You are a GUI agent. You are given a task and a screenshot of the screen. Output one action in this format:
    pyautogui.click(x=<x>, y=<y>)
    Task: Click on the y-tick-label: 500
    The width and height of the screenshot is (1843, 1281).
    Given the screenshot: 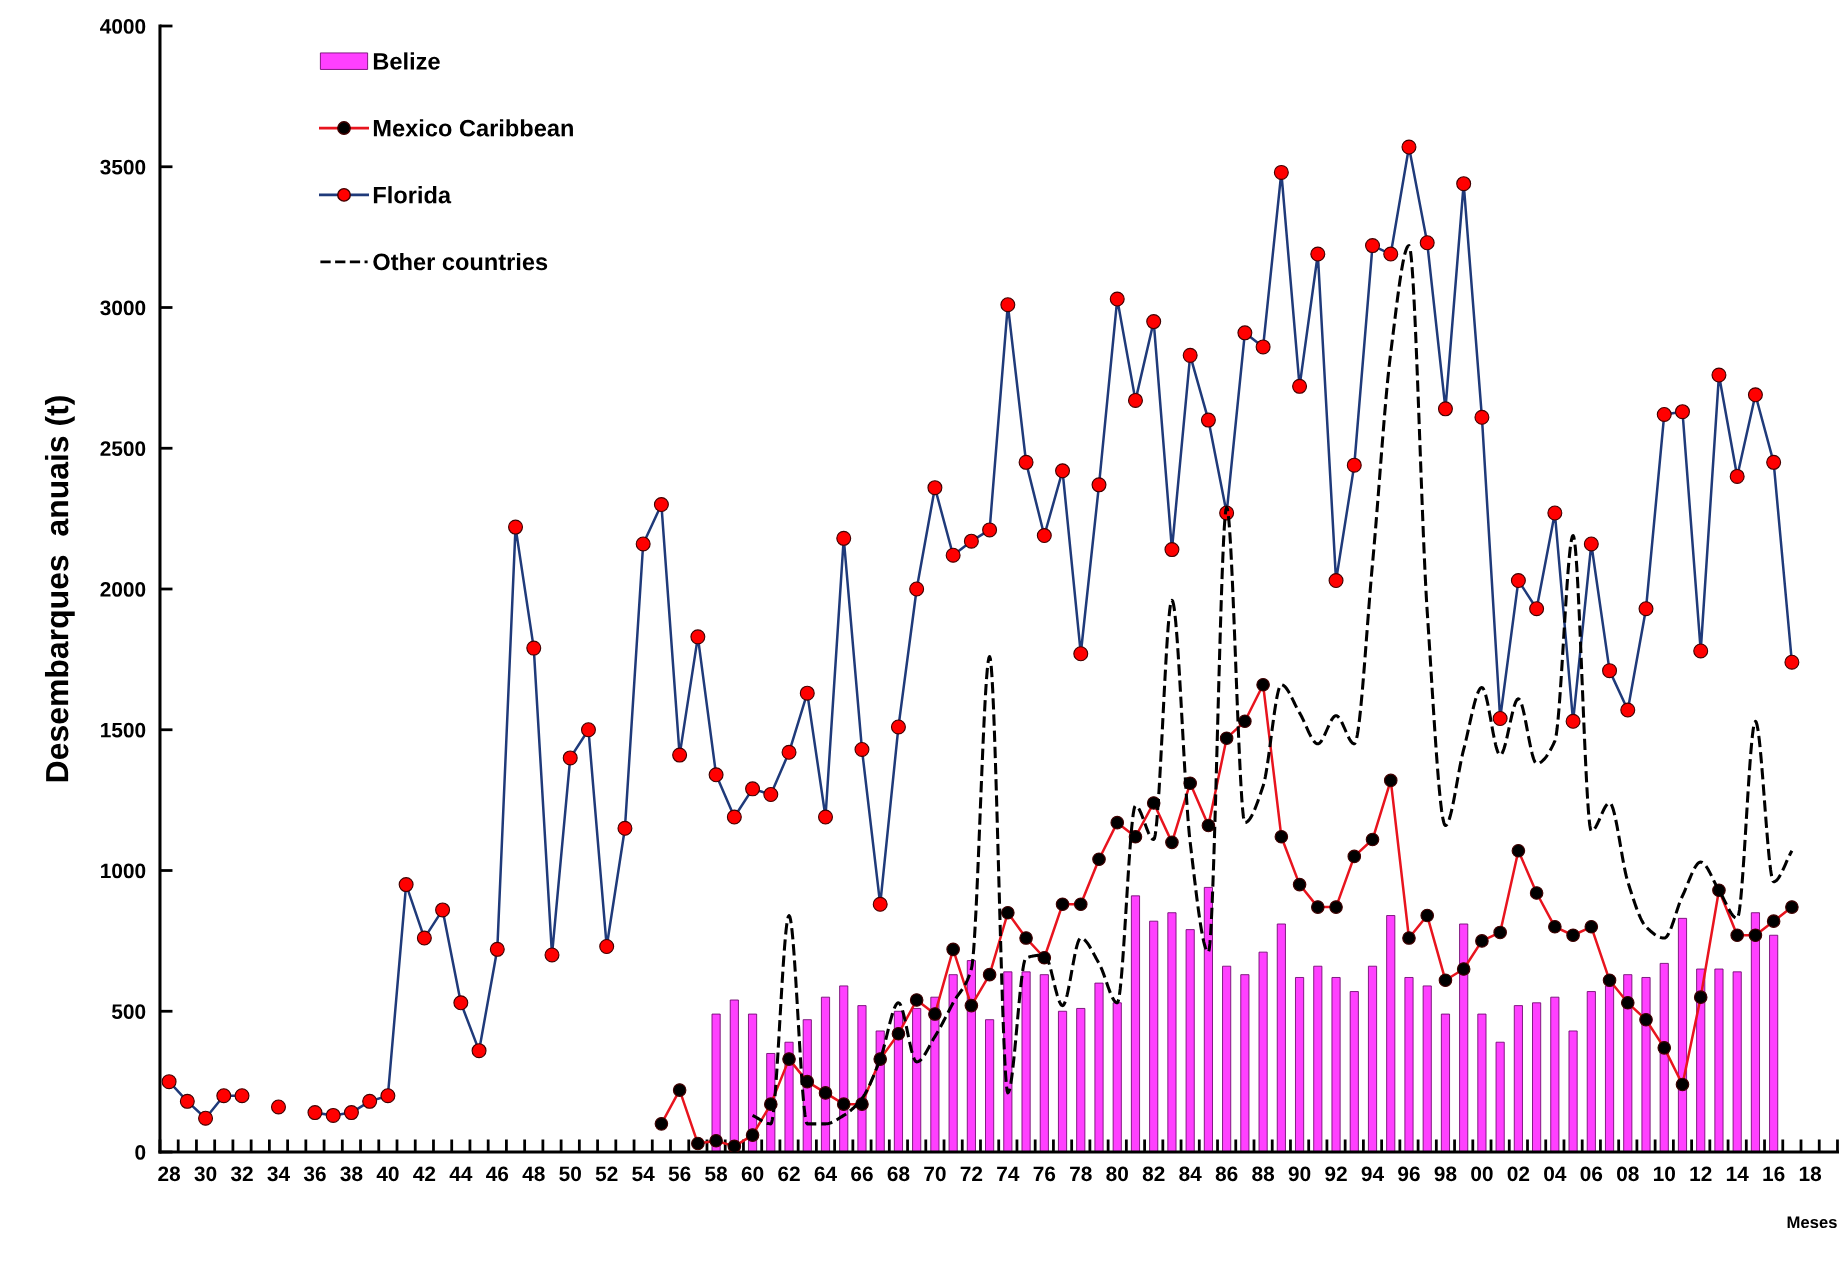 What is the action you would take?
    pyautogui.click(x=128, y=1012)
    